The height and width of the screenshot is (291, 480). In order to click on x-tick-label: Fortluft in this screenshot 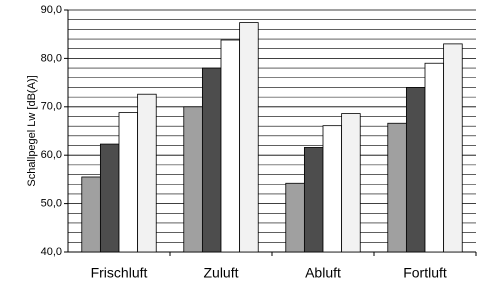, I will do `click(425, 273)`.